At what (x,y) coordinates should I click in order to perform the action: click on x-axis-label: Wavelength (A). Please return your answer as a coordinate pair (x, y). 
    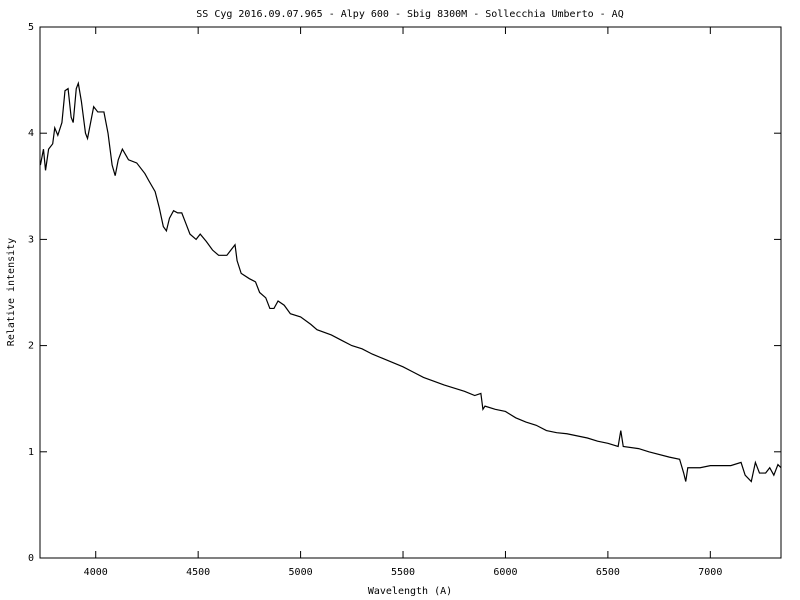
    Looking at the image, I should click on (410, 591).